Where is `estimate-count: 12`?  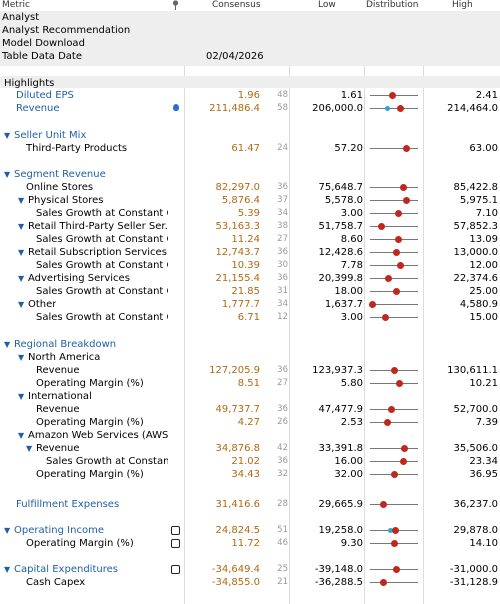 estimate-count: 12 is located at coordinates (282, 317).